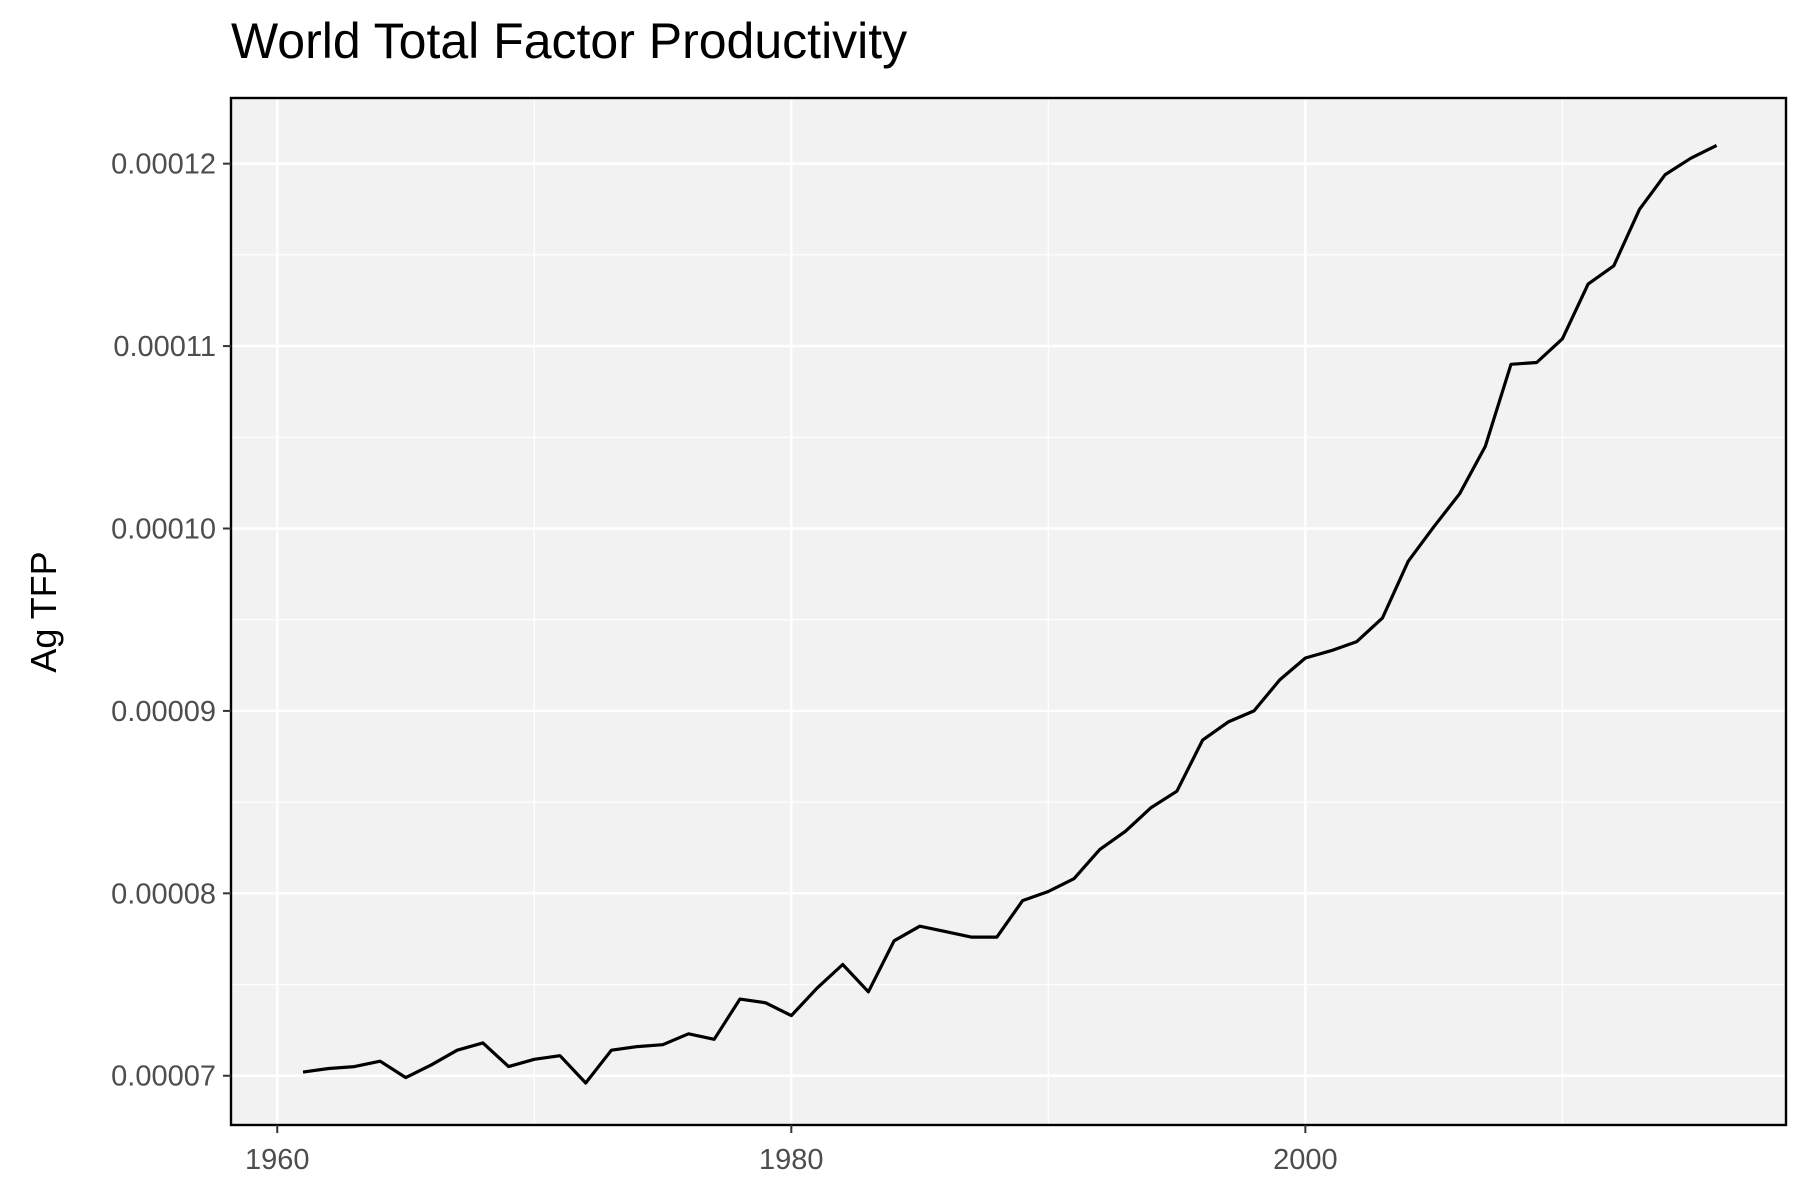 The height and width of the screenshot is (1200, 1800). What do you see at coordinates (43, 611) in the screenshot?
I see `y-axis-title: Ag TFP` at bounding box center [43, 611].